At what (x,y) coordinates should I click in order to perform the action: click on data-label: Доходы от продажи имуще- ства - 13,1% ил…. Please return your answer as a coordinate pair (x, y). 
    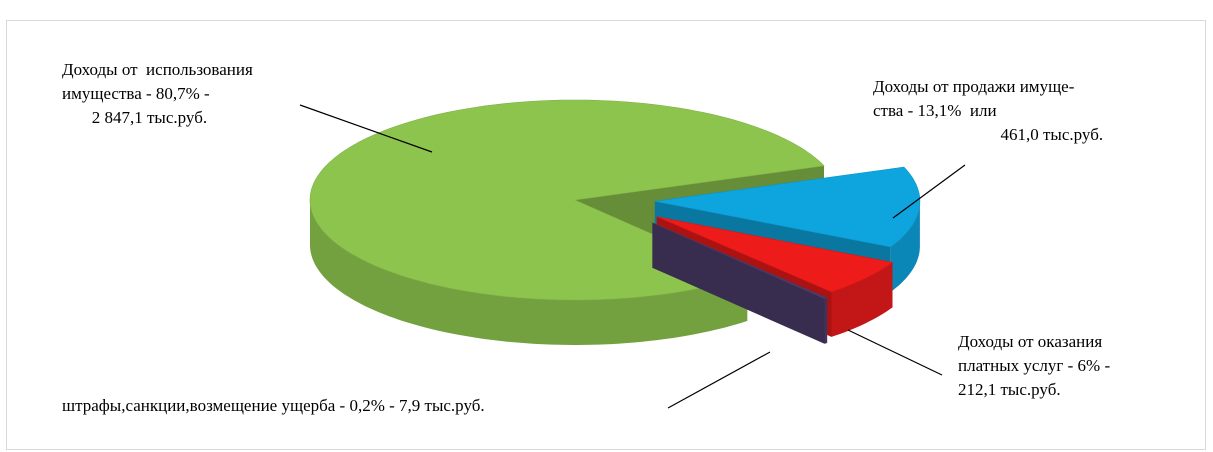
    Looking at the image, I should click on (988, 110).